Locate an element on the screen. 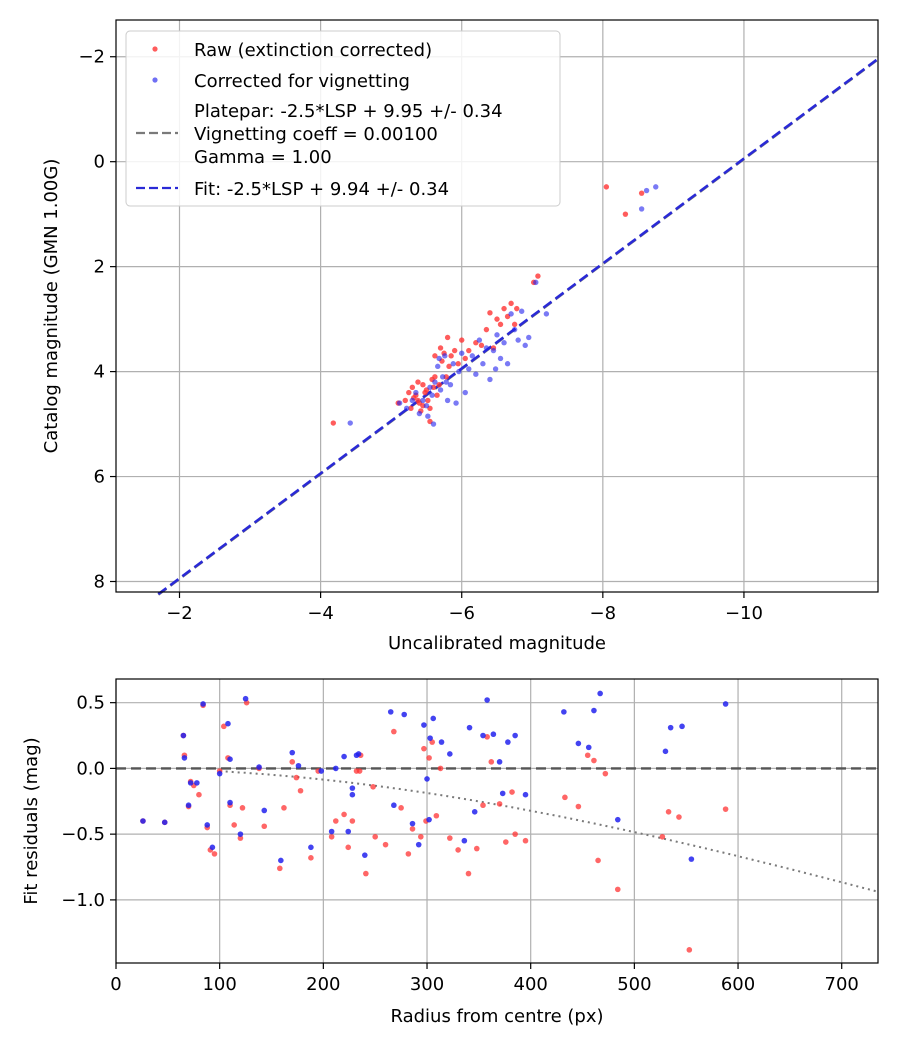  top-x-tick-label: −8 is located at coordinates (603, 613).